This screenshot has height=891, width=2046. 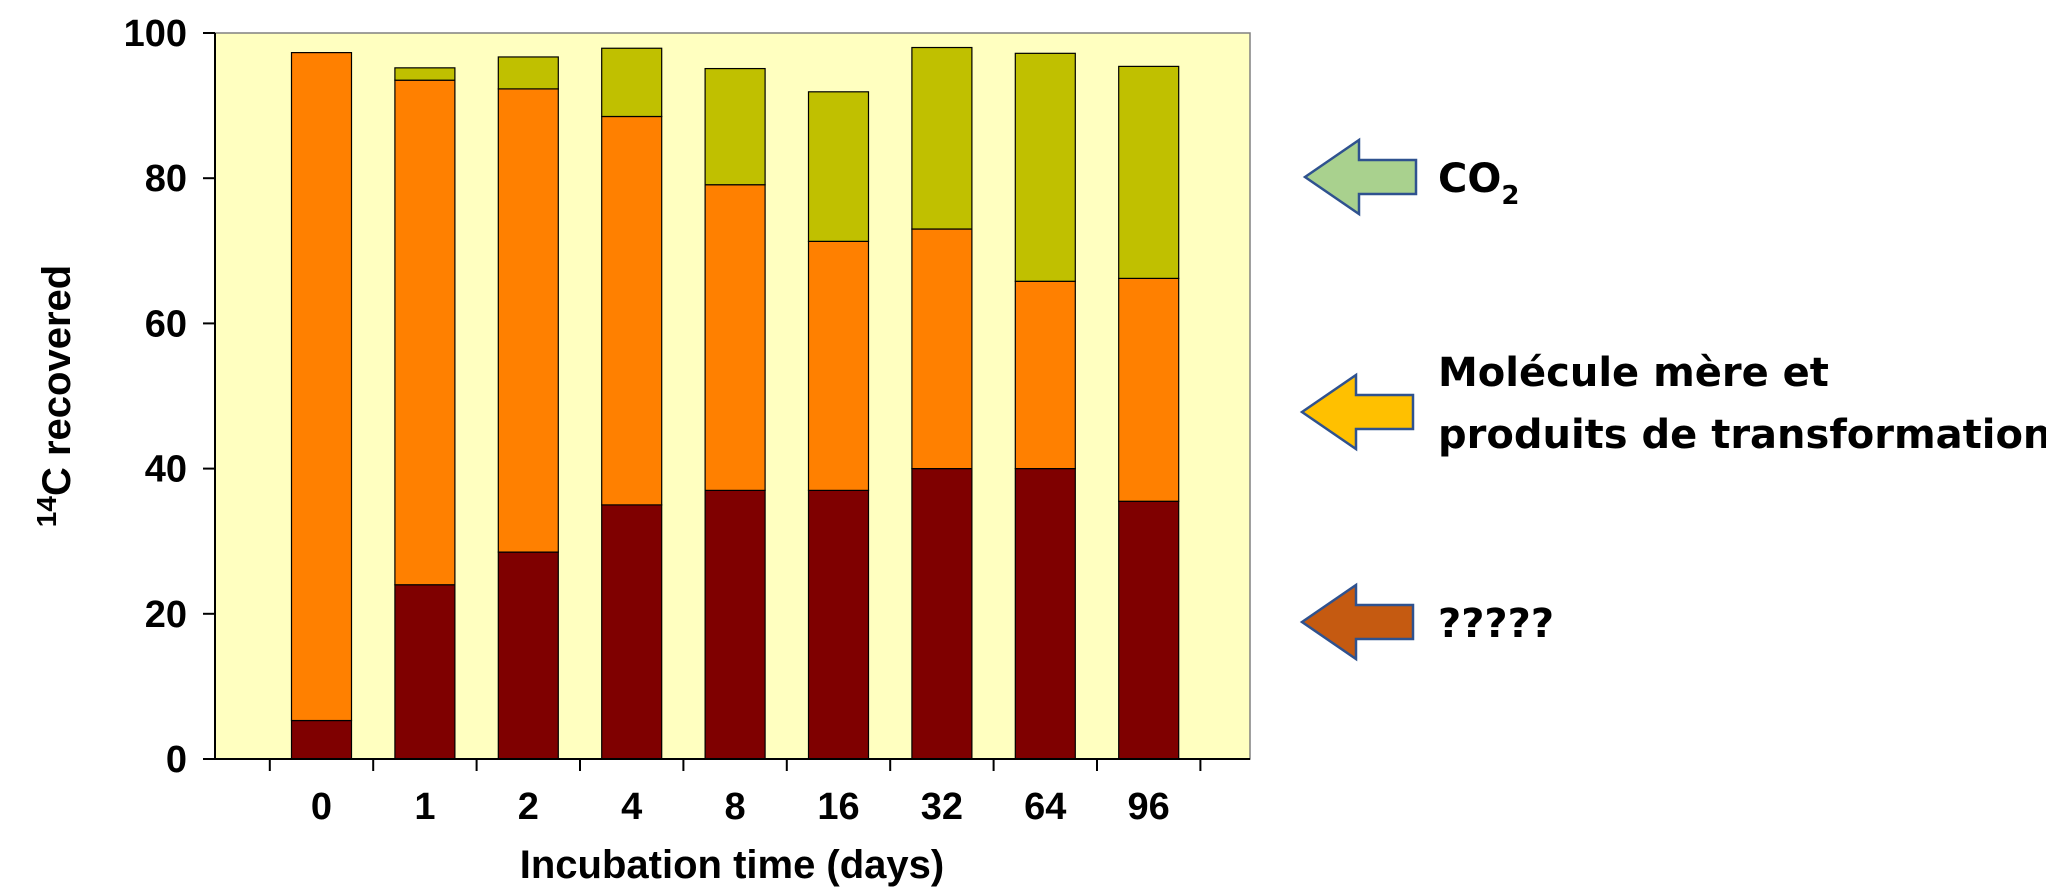 What do you see at coordinates (57, 380) in the screenshot?
I see `y-axis-label-text: C recovered` at bounding box center [57, 380].